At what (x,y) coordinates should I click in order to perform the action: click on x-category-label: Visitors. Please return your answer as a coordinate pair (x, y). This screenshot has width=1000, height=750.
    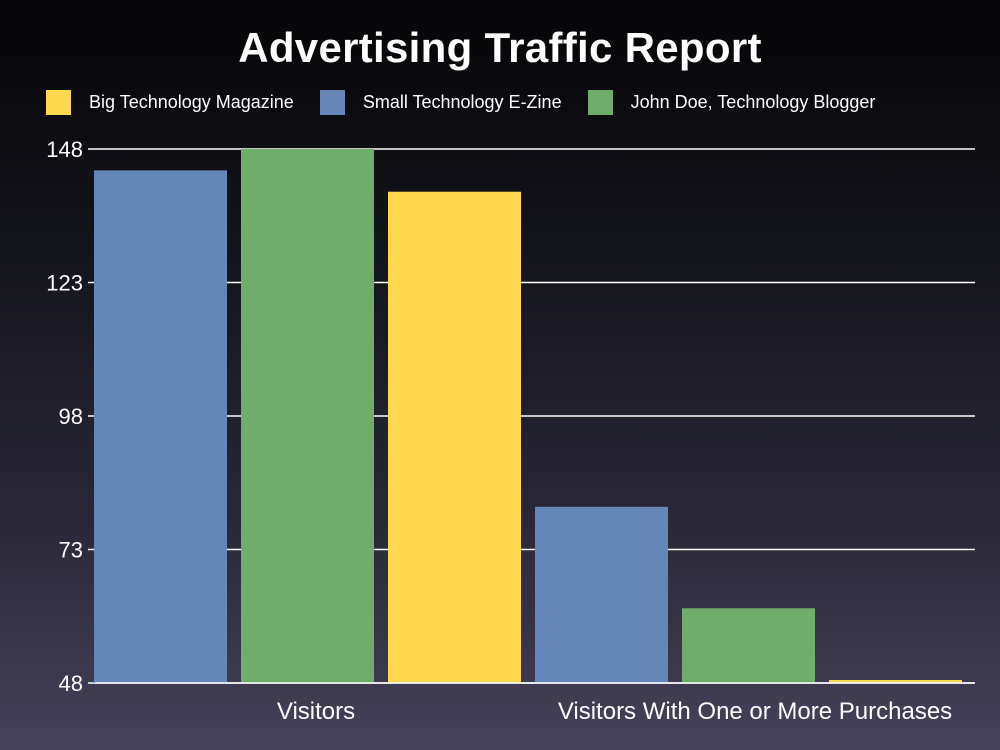
    Looking at the image, I should click on (316, 711).